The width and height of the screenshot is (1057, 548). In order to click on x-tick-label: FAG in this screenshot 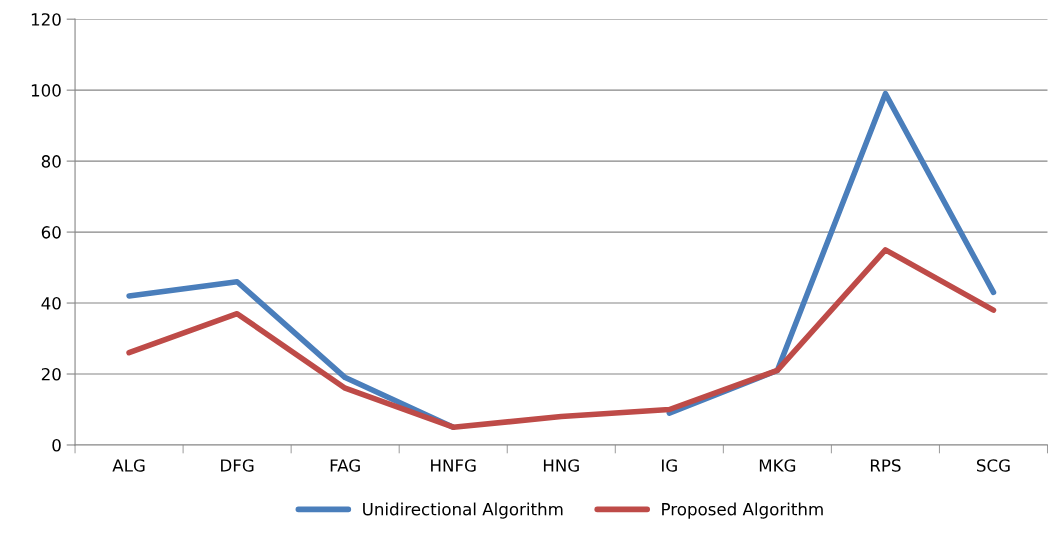, I will do `click(345, 465)`.